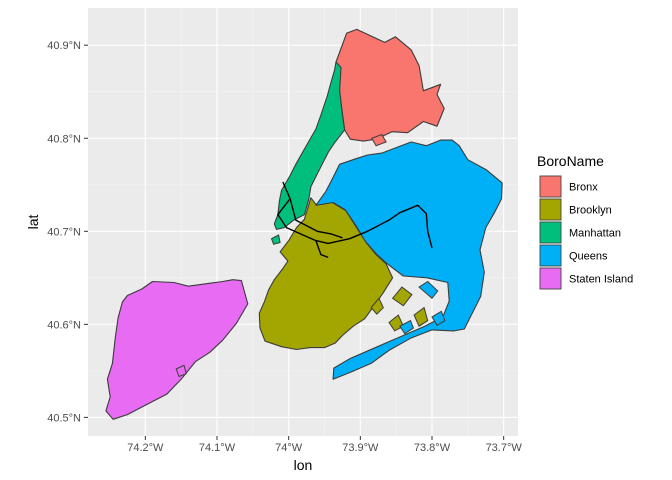 The height and width of the screenshot is (480, 672). Describe the element at coordinates (324, 445) in the screenshot. I see `x-axis-ticks: 74.2°W 74.1°W 74°W 73.9°W 73.8°W 73.7°W` at that location.